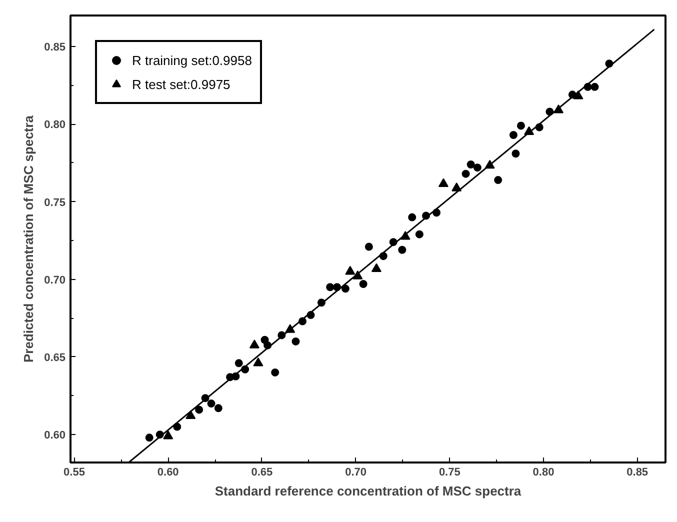 This screenshot has width=677, height=522. What do you see at coordinates (55, 202) in the screenshot?
I see `y-tick-label: 0.75` at bounding box center [55, 202].